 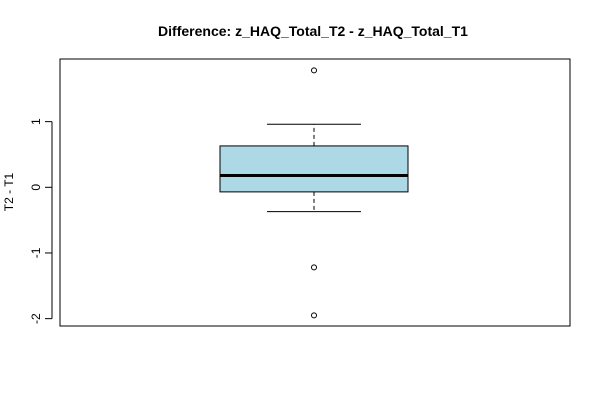 I want to click on interquartile-box, so click(x=314, y=169).